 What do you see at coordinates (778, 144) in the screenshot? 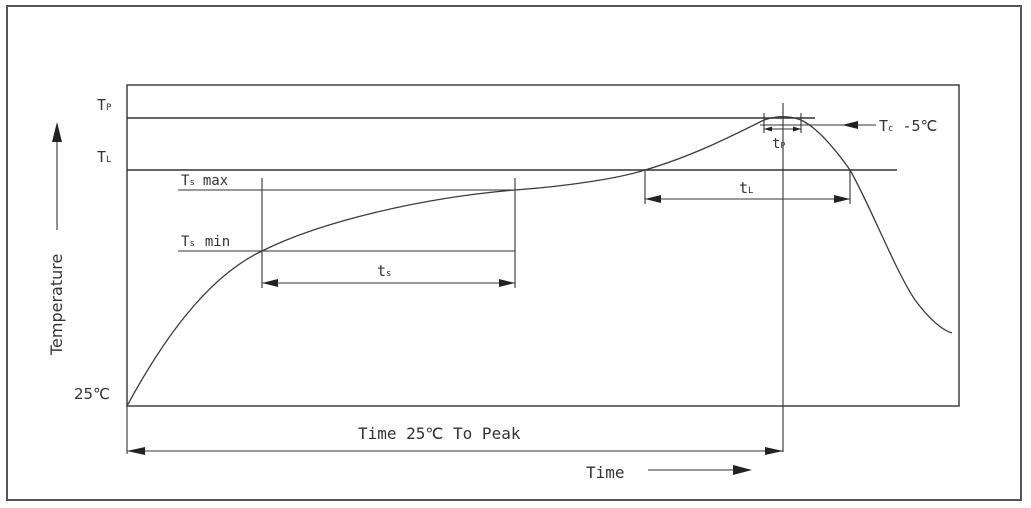
I see `tp-period-label: tP` at bounding box center [778, 144].